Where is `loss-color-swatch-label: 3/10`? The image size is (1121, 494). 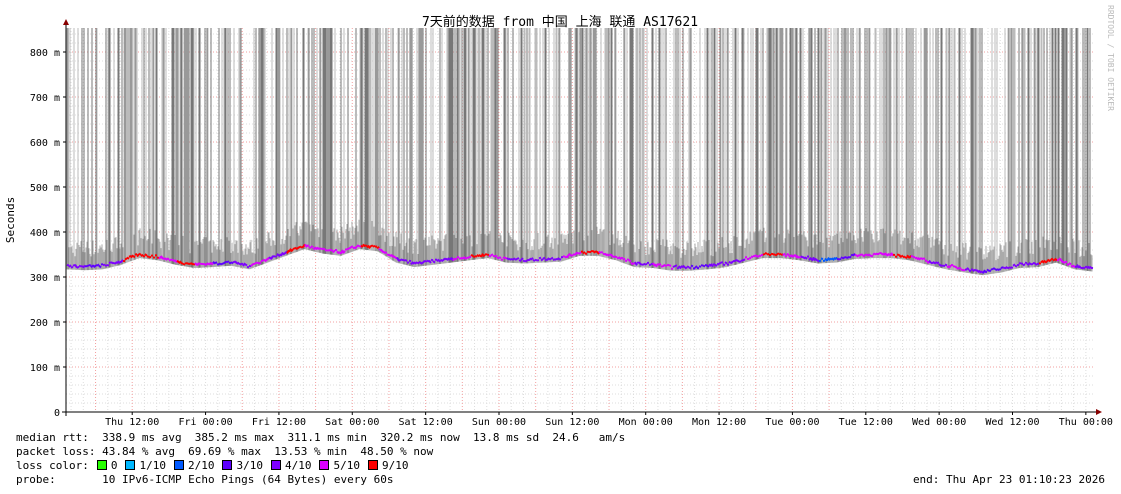 loss-color-swatch-label: 3/10 is located at coordinates (249, 465).